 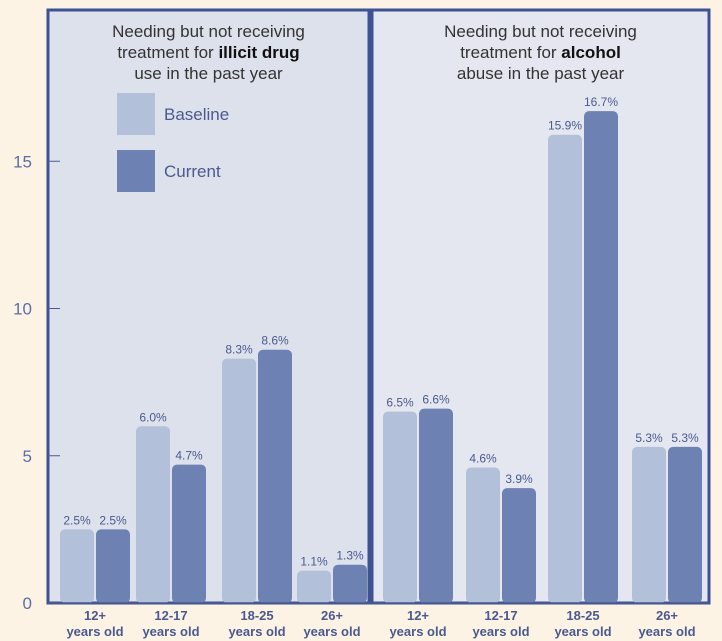 I want to click on data-label: 6.5%, so click(x=400, y=403).